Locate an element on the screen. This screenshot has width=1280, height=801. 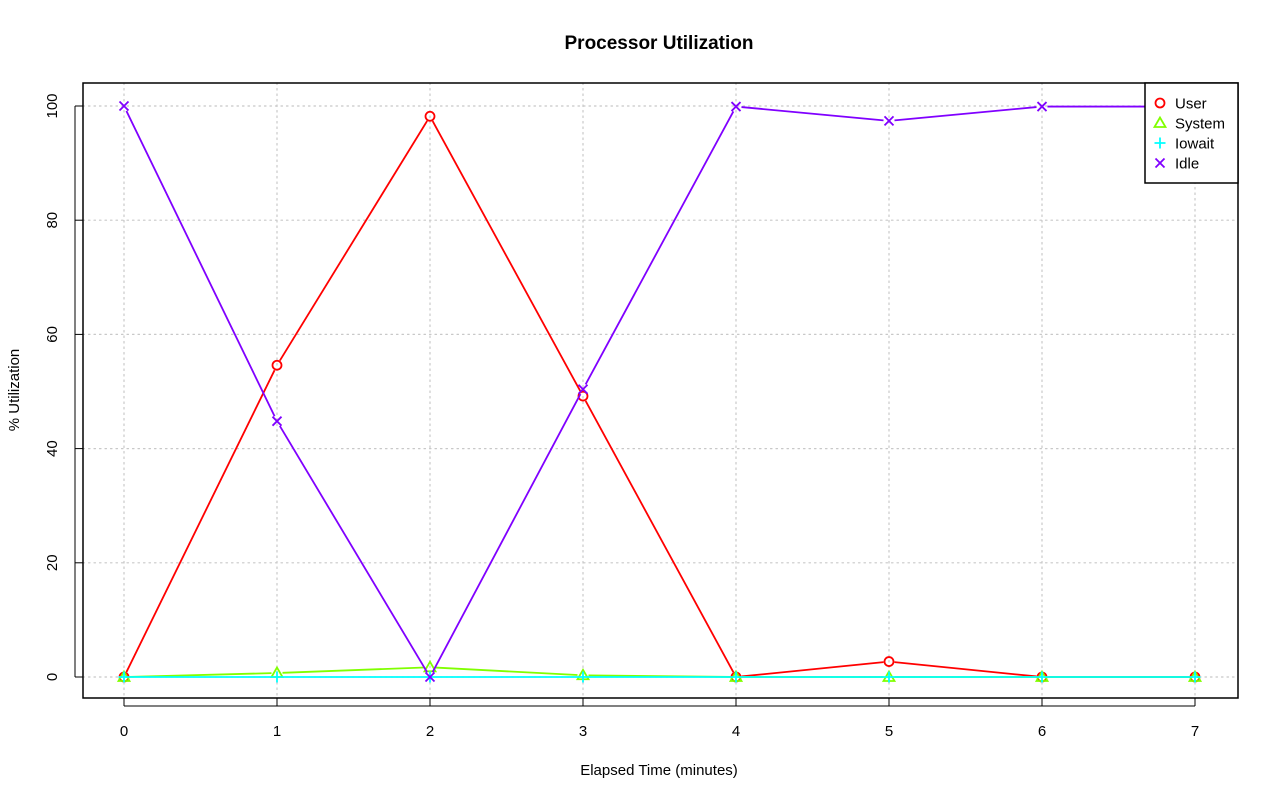
x-tick-label: 7 is located at coordinates (1195, 731).